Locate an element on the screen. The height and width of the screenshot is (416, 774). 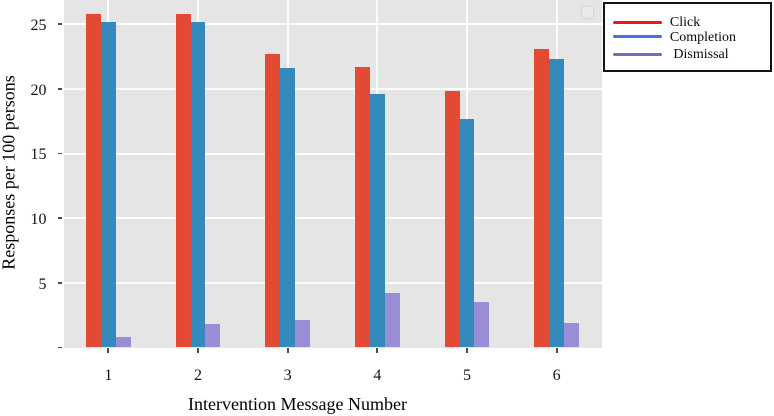
bar-dismissal-msg1 is located at coordinates (123, 342).